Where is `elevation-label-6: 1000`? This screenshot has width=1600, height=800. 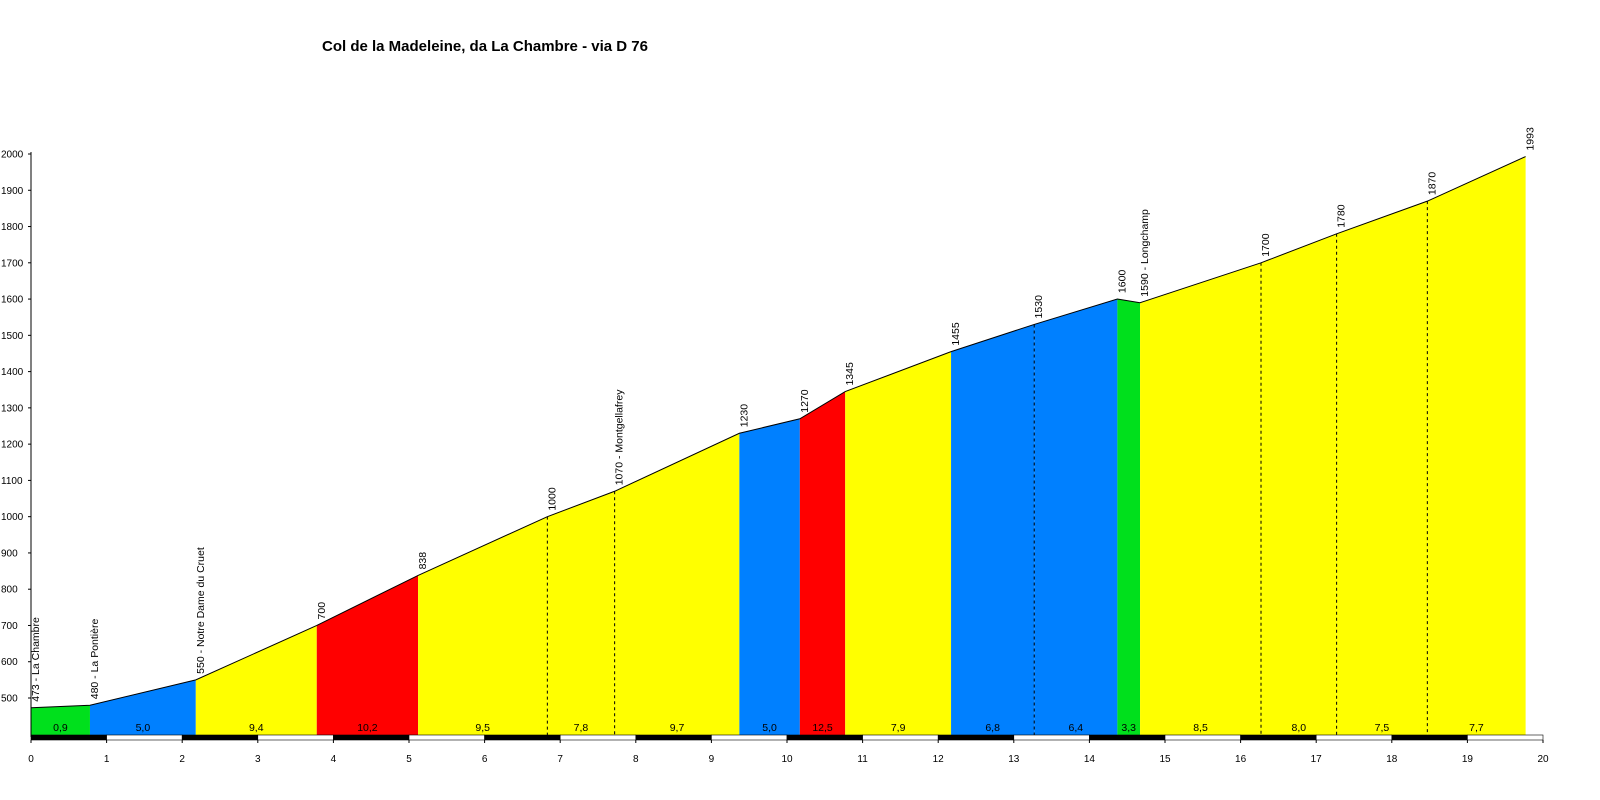
elevation-label-6: 1000 is located at coordinates (552, 499).